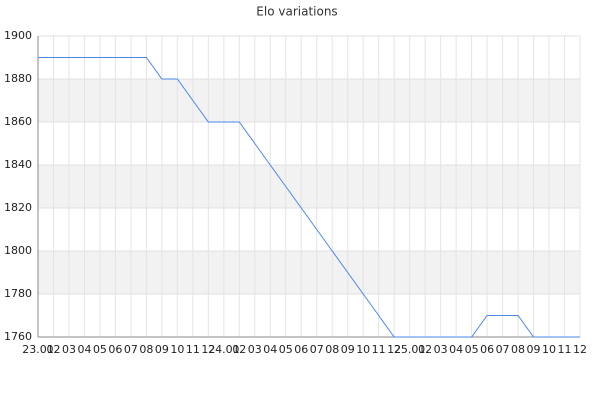 Image resolution: width=600 pixels, height=400 pixels. I want to click on x-tick-label: 25.01, so click(410, 349).